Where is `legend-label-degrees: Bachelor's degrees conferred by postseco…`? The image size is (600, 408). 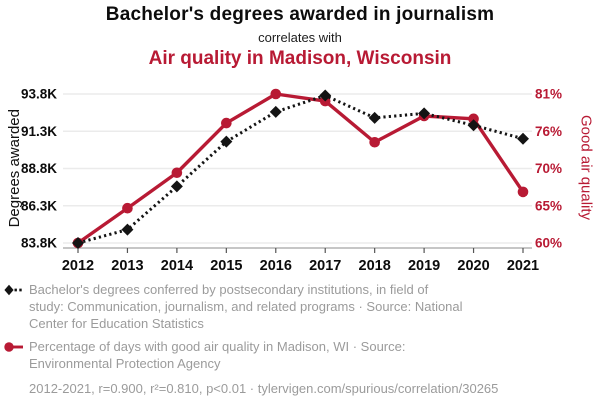
legend-label-degrees: Bachelor's degrees conferred by postseco… is located at coordinates (246, 306).